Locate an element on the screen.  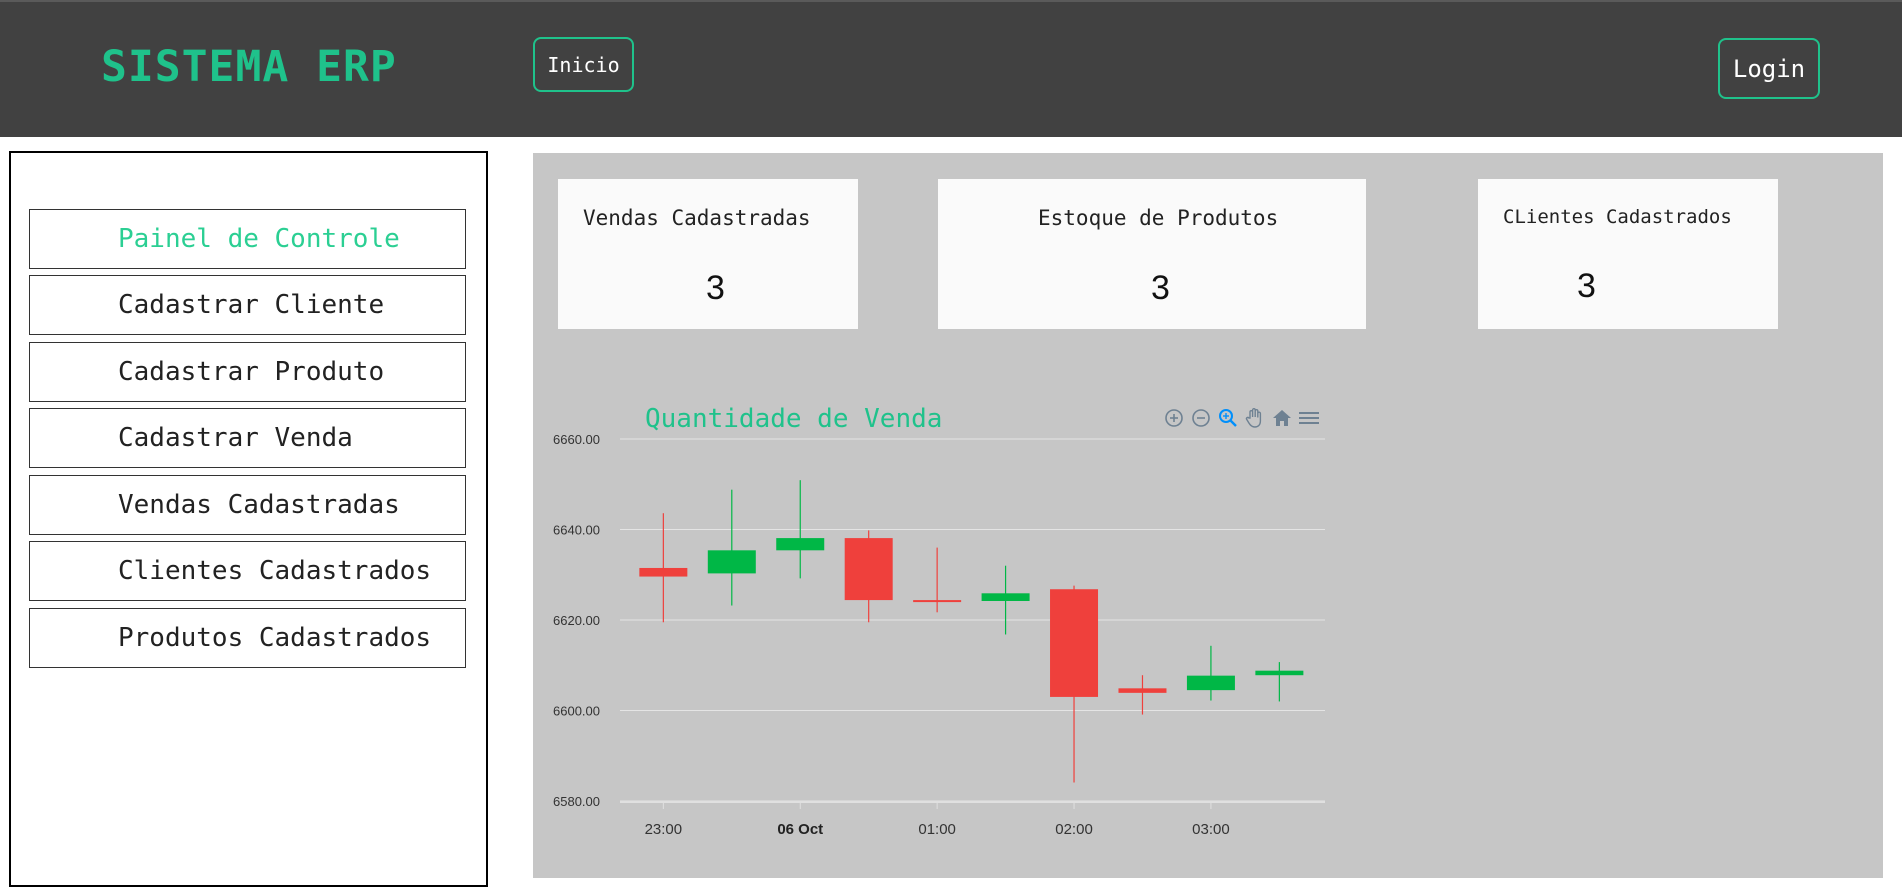
x-tick-label: 02:00 is located at coordinates (1074, 829).